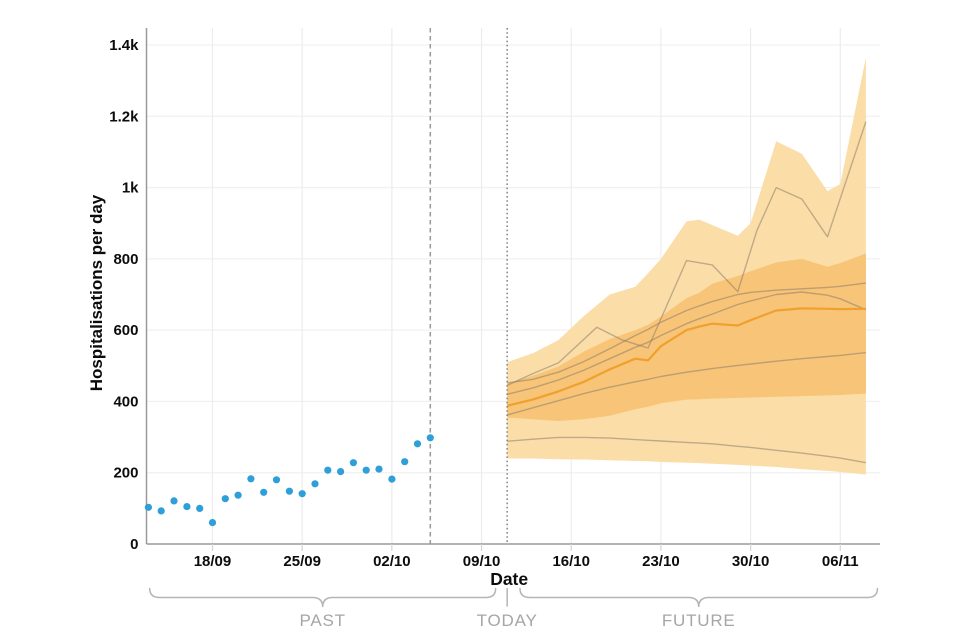 The image size is (960, 640). What do you see at coordinates (507, 620) in the screenshot?
I see `today-label: TODAY` at bounding box center [507, 620].